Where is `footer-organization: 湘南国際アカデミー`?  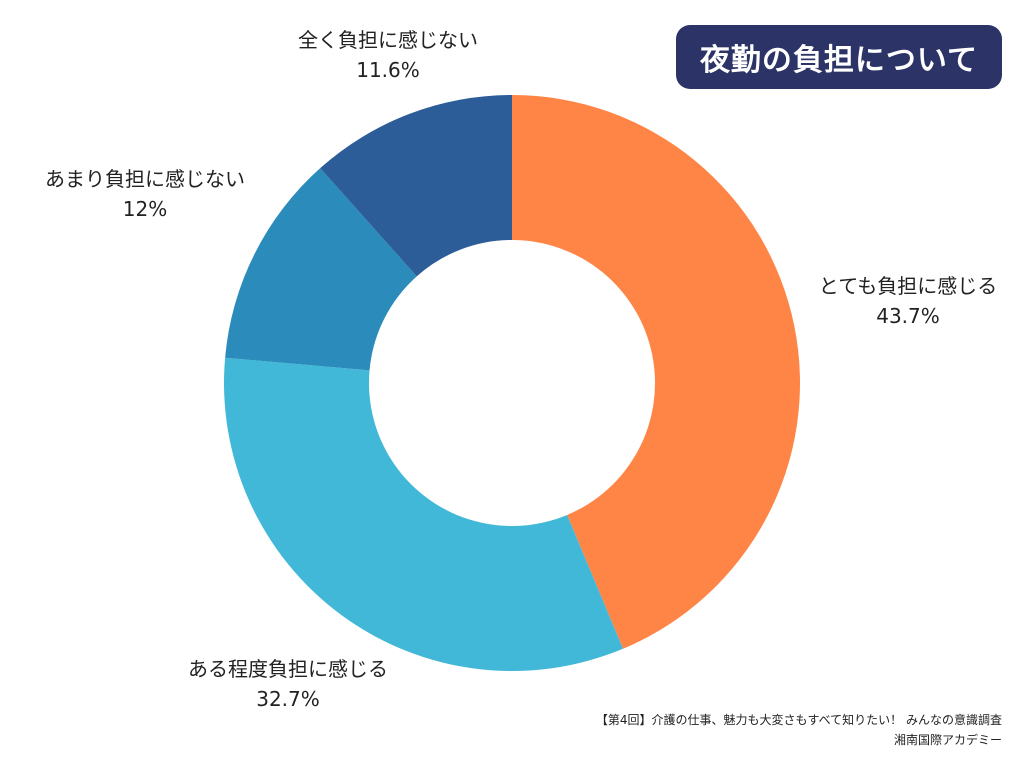 footer-organization: 湘南国際アカデミー is located at coordinates (947, 740).